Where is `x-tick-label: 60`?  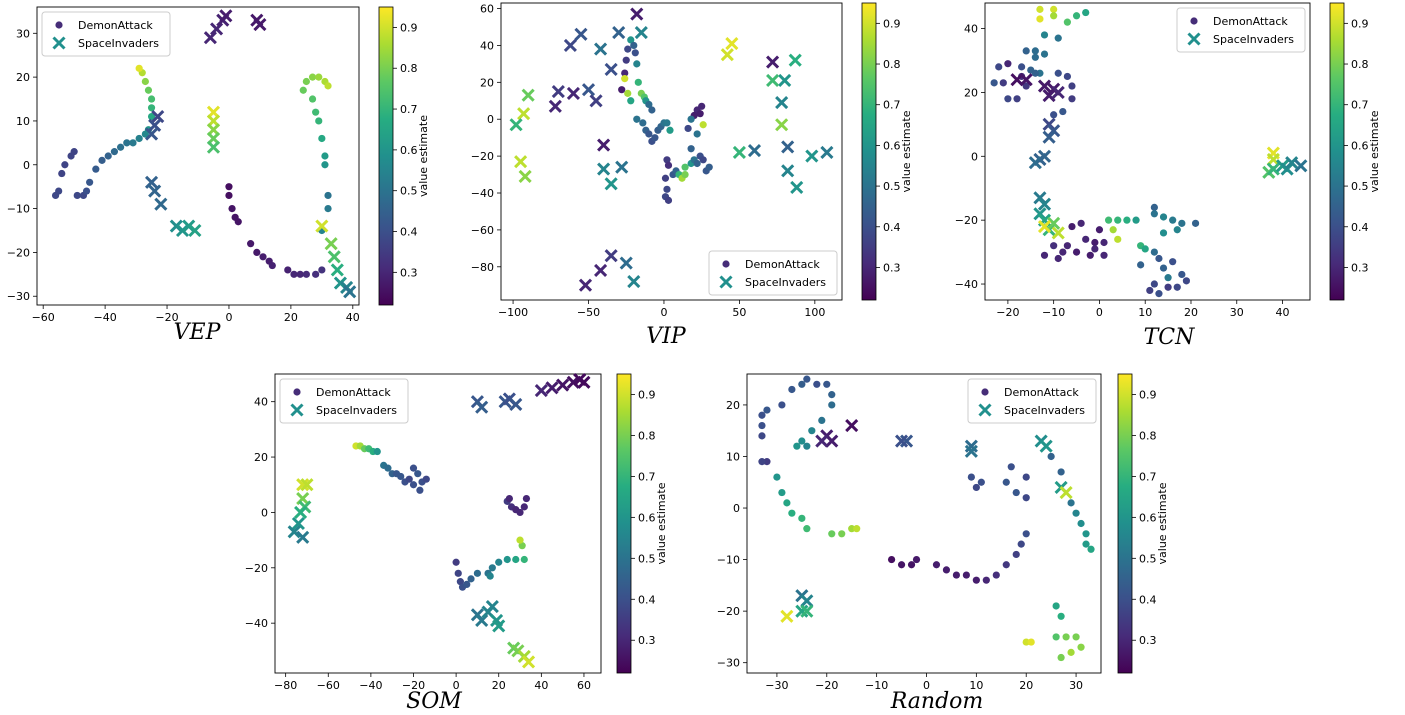
x-tick-label: 60 is located at coordinates (584, 685).